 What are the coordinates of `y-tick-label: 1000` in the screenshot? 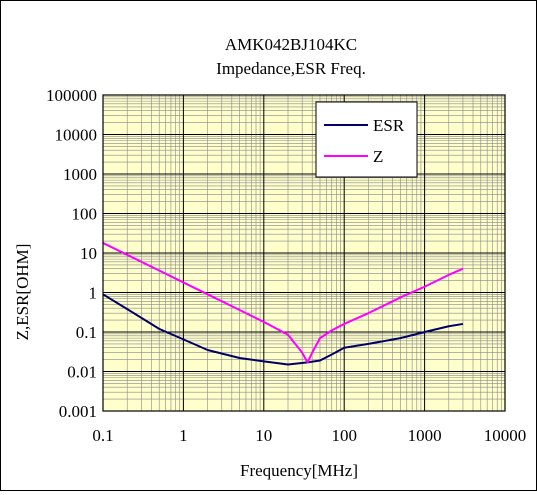 It's located at (80, 174).